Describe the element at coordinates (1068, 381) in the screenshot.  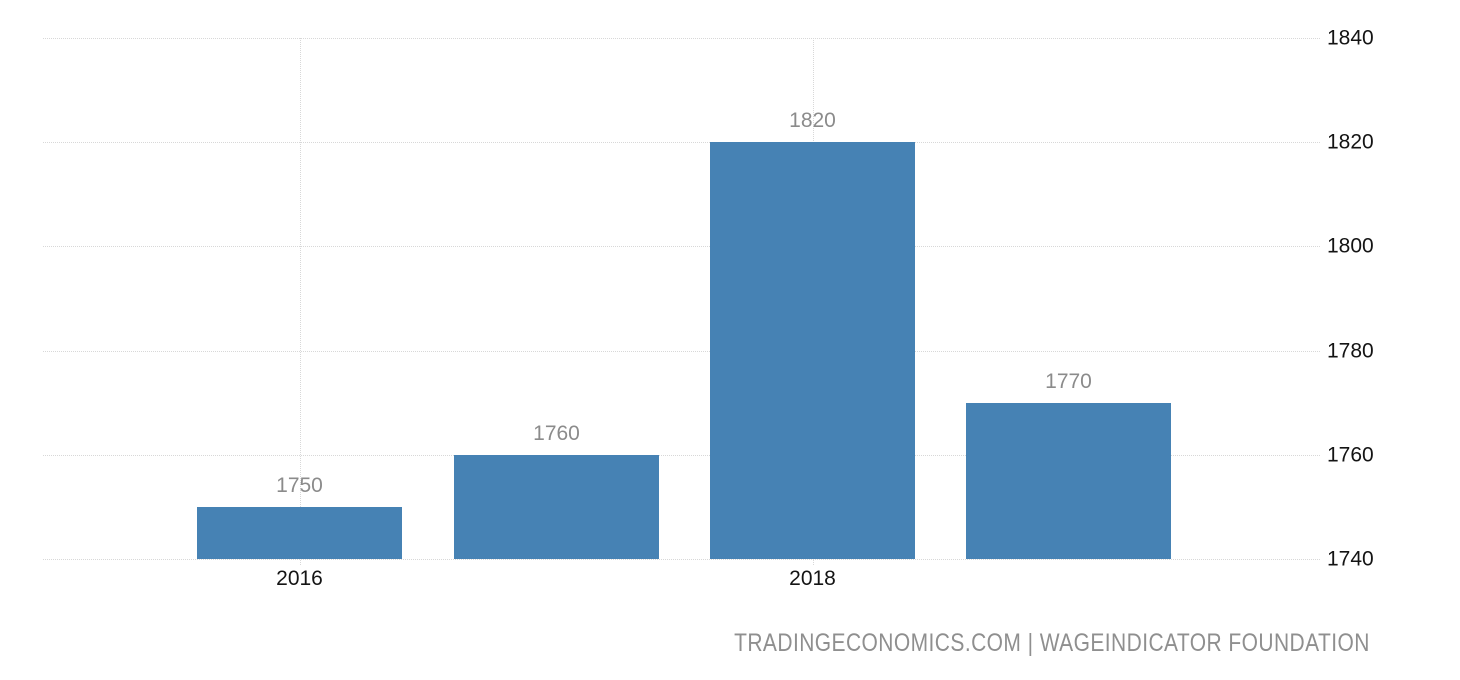
I see `bar-value-label: 1770` at that location.